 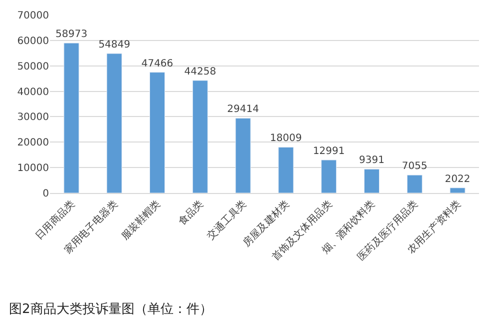 I want to click on data-label: 2022, so click(x=457, y=179).